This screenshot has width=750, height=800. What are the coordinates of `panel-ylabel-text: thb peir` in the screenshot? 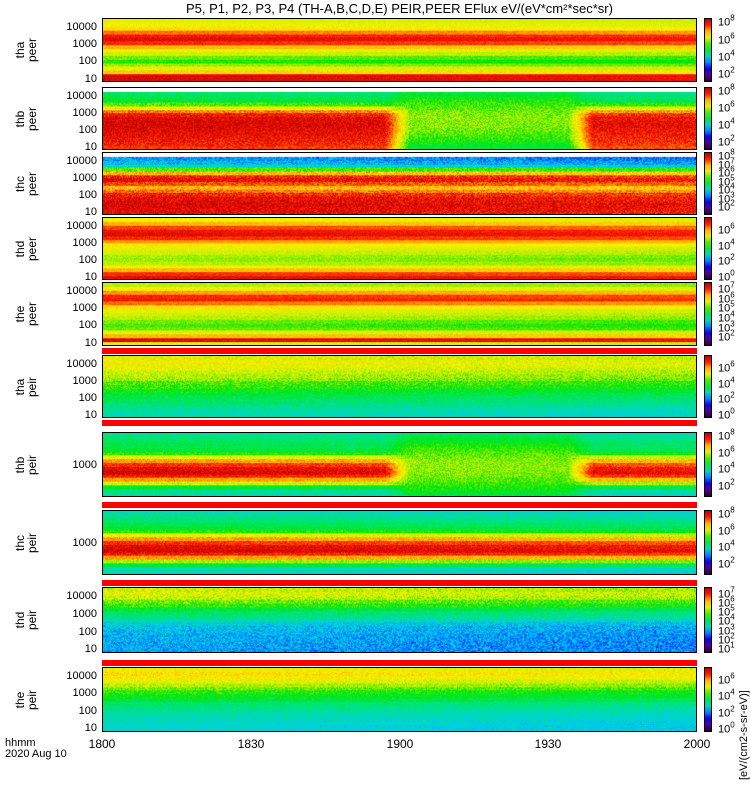 It's located at (26, 464).